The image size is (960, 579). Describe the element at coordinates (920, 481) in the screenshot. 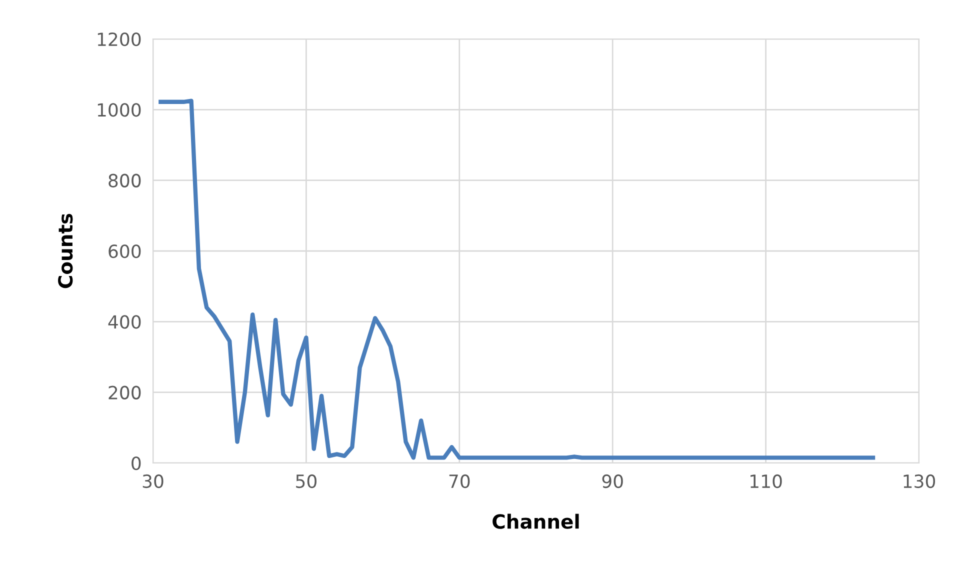

I see `x-tick-label: 130` at that location.